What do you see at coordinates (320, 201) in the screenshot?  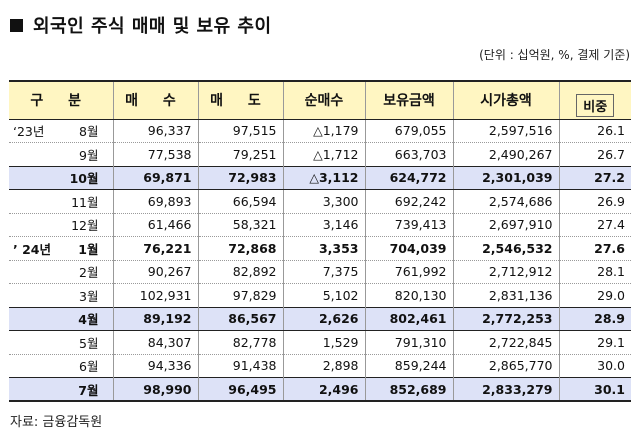 I see `table-row: 11월 69,893 66,594 3,300 692,242 2,574,686 26.9` at bounding box center [320, 201].